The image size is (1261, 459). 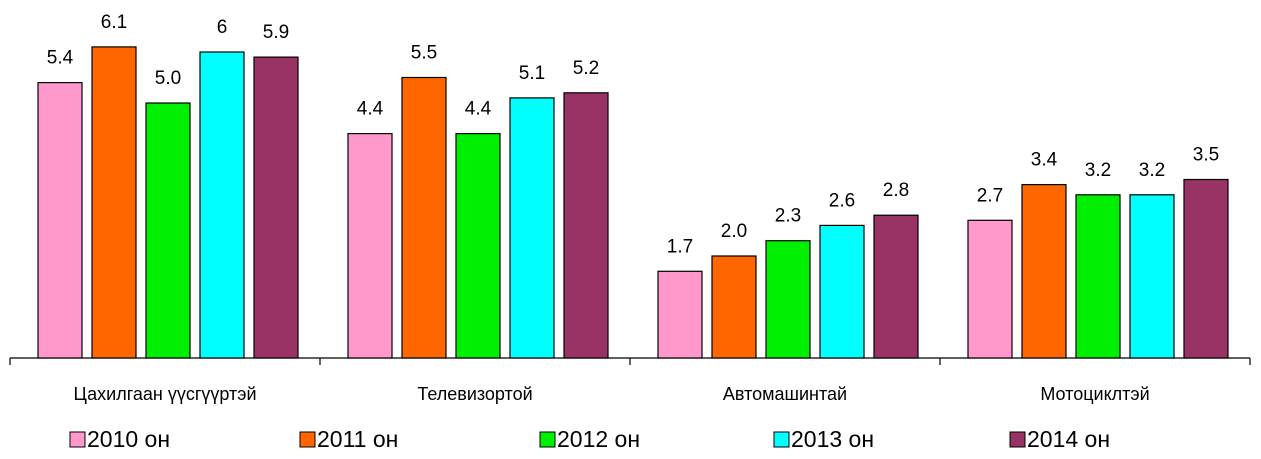 What do you see at coordinates (990, 195) in the screenshot?
I see `value-label: 2.7` at bounding box center [990, 195].